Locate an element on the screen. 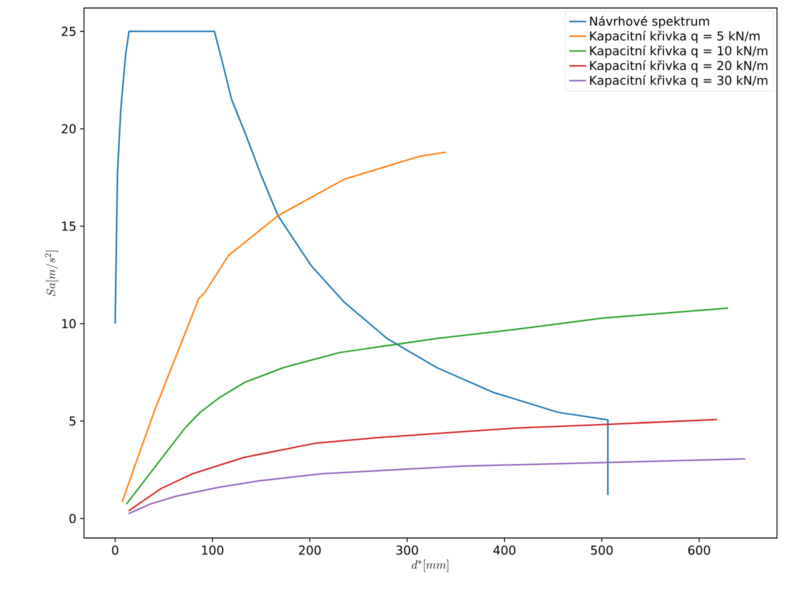  y-tick-label: 10 is located at coordinates (69, 323).